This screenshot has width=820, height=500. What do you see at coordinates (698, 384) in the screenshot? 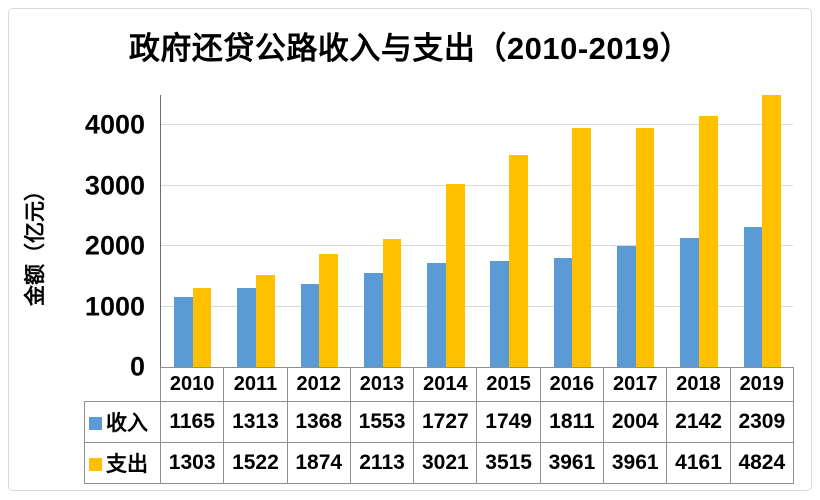
I see `year-cell: 2018` at bounding box center [698, 384].